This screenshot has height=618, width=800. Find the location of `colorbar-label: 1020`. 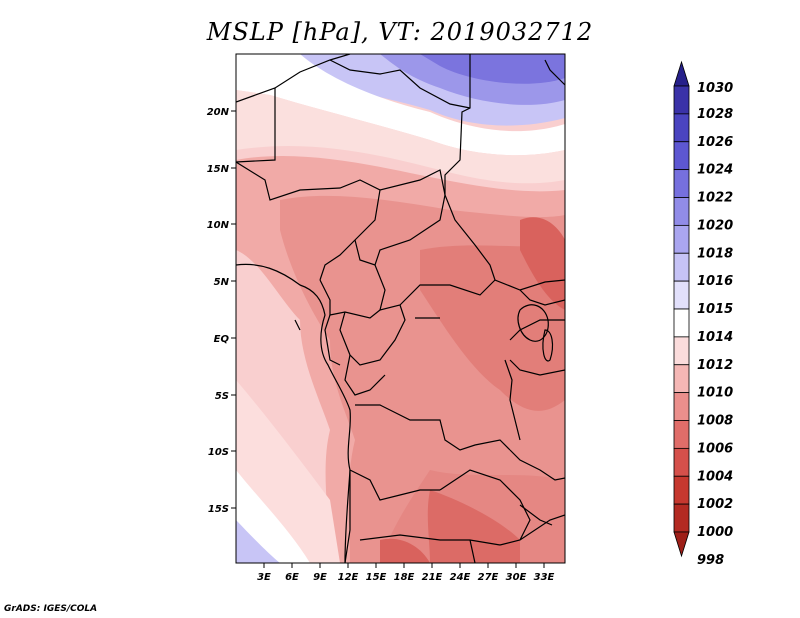

colorbar-label: 1020 is located at coordinates (715, 225).